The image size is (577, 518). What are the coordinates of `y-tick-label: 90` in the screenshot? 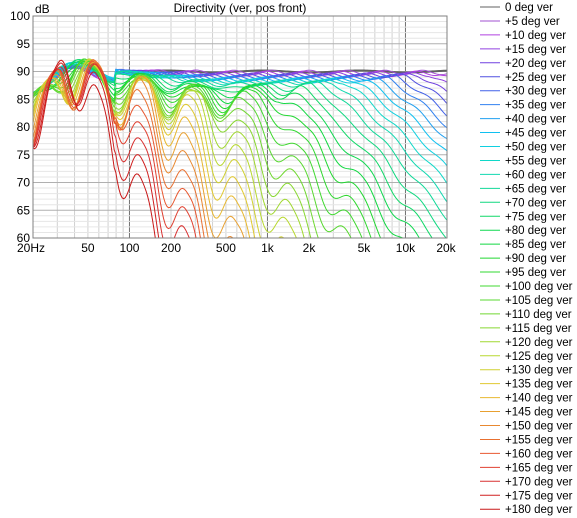 It's located at (24, 72).